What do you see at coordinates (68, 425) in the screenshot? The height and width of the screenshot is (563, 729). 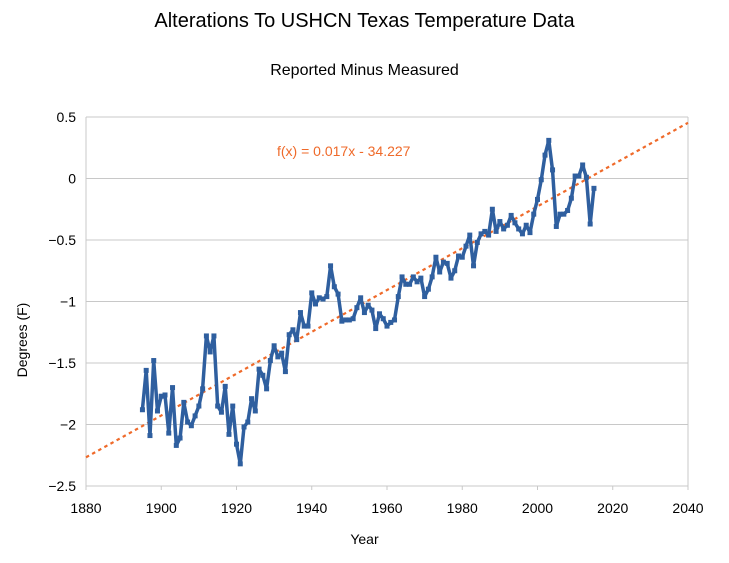 I see `y-tick-label: −2` at bounding box center [68, 425].